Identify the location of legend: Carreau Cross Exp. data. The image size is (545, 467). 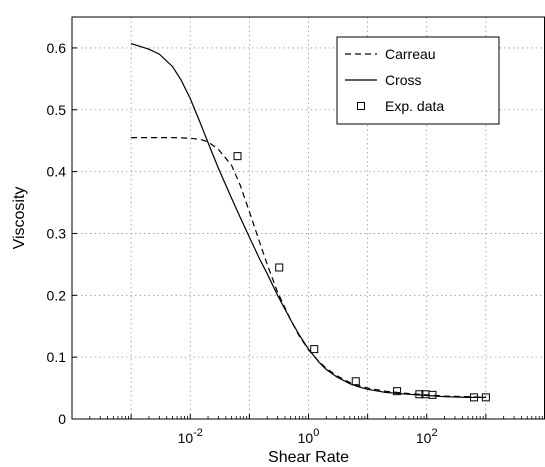
(418, 80).